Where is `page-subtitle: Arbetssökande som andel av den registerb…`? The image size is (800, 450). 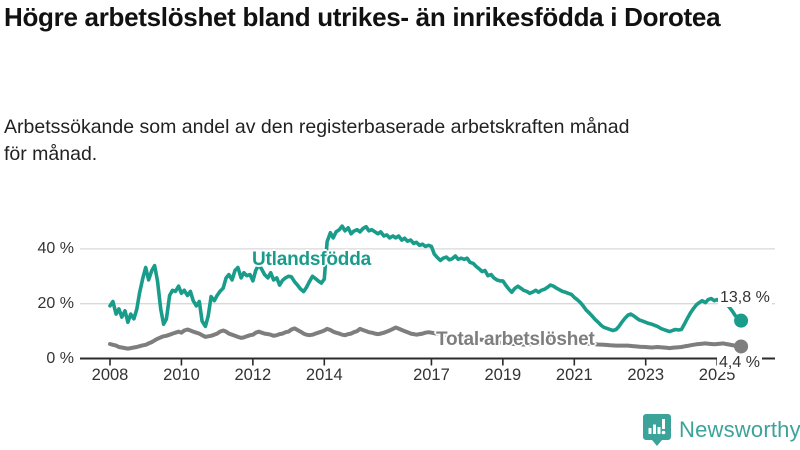 page-subtitle: Arbetssökande som andel av den registerb… is located at coordinates (317, 140).